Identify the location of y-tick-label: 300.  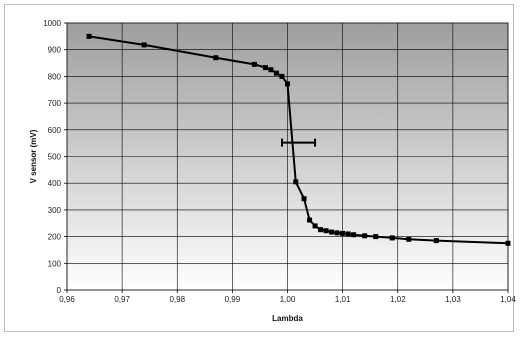
(55, 210).